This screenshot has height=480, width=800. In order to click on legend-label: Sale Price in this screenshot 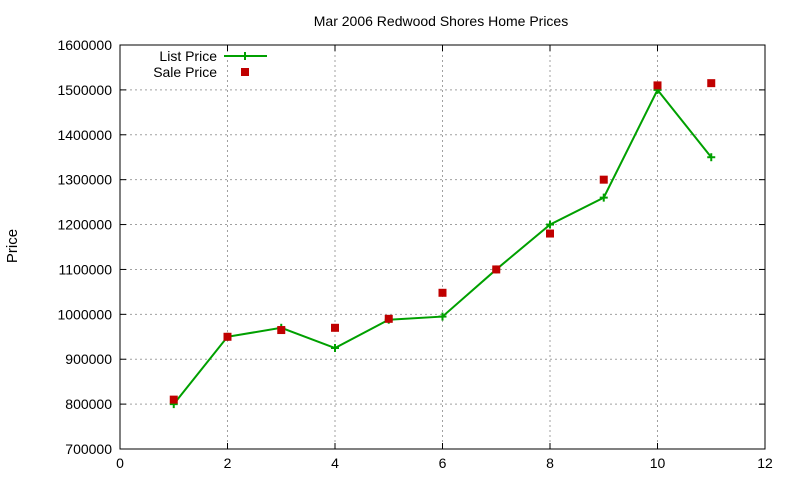, I will do `click(185, 72)`.